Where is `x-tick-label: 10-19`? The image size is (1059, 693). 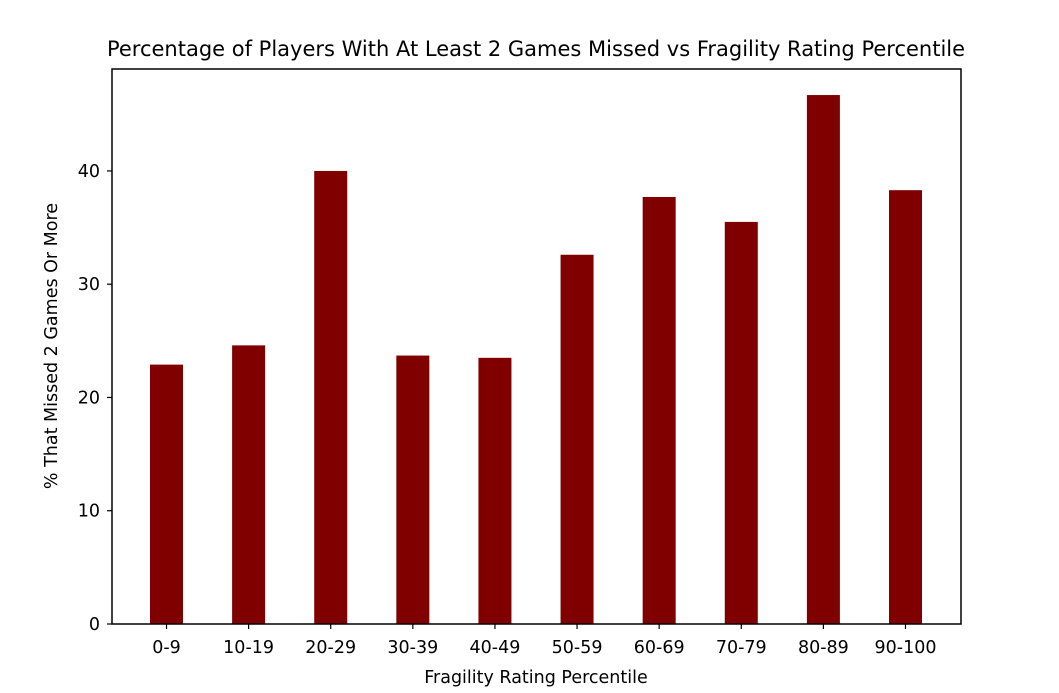 x-tick-label: 10-19 is located at coordinates (248, 648).